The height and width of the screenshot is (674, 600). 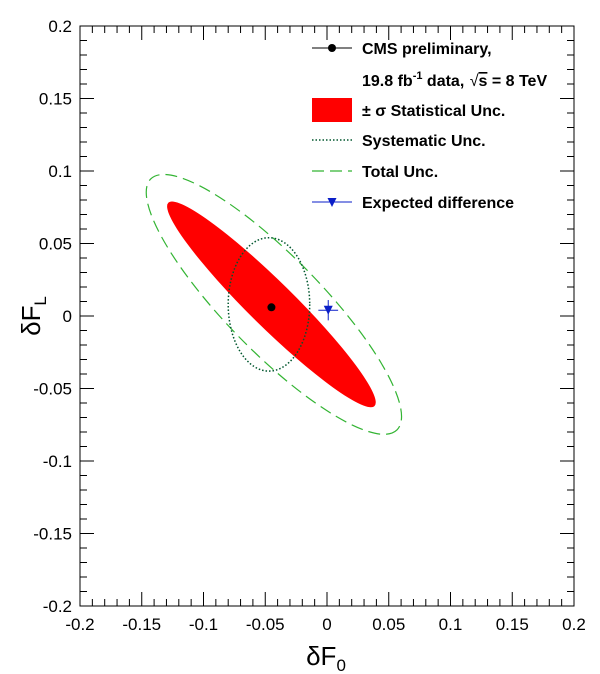 I want to click on x-tick-label: -0.05, so click(x=265, y=624).